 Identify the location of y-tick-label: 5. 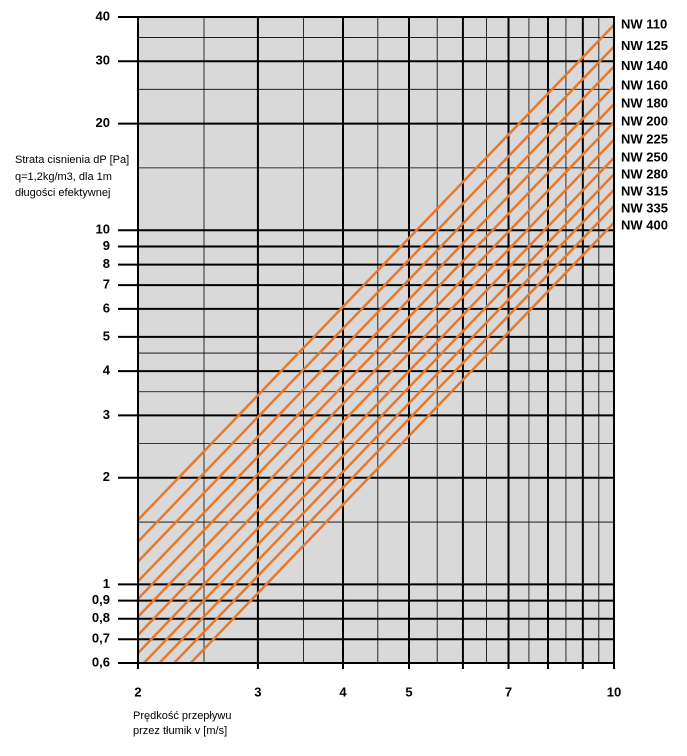
(106, 335).